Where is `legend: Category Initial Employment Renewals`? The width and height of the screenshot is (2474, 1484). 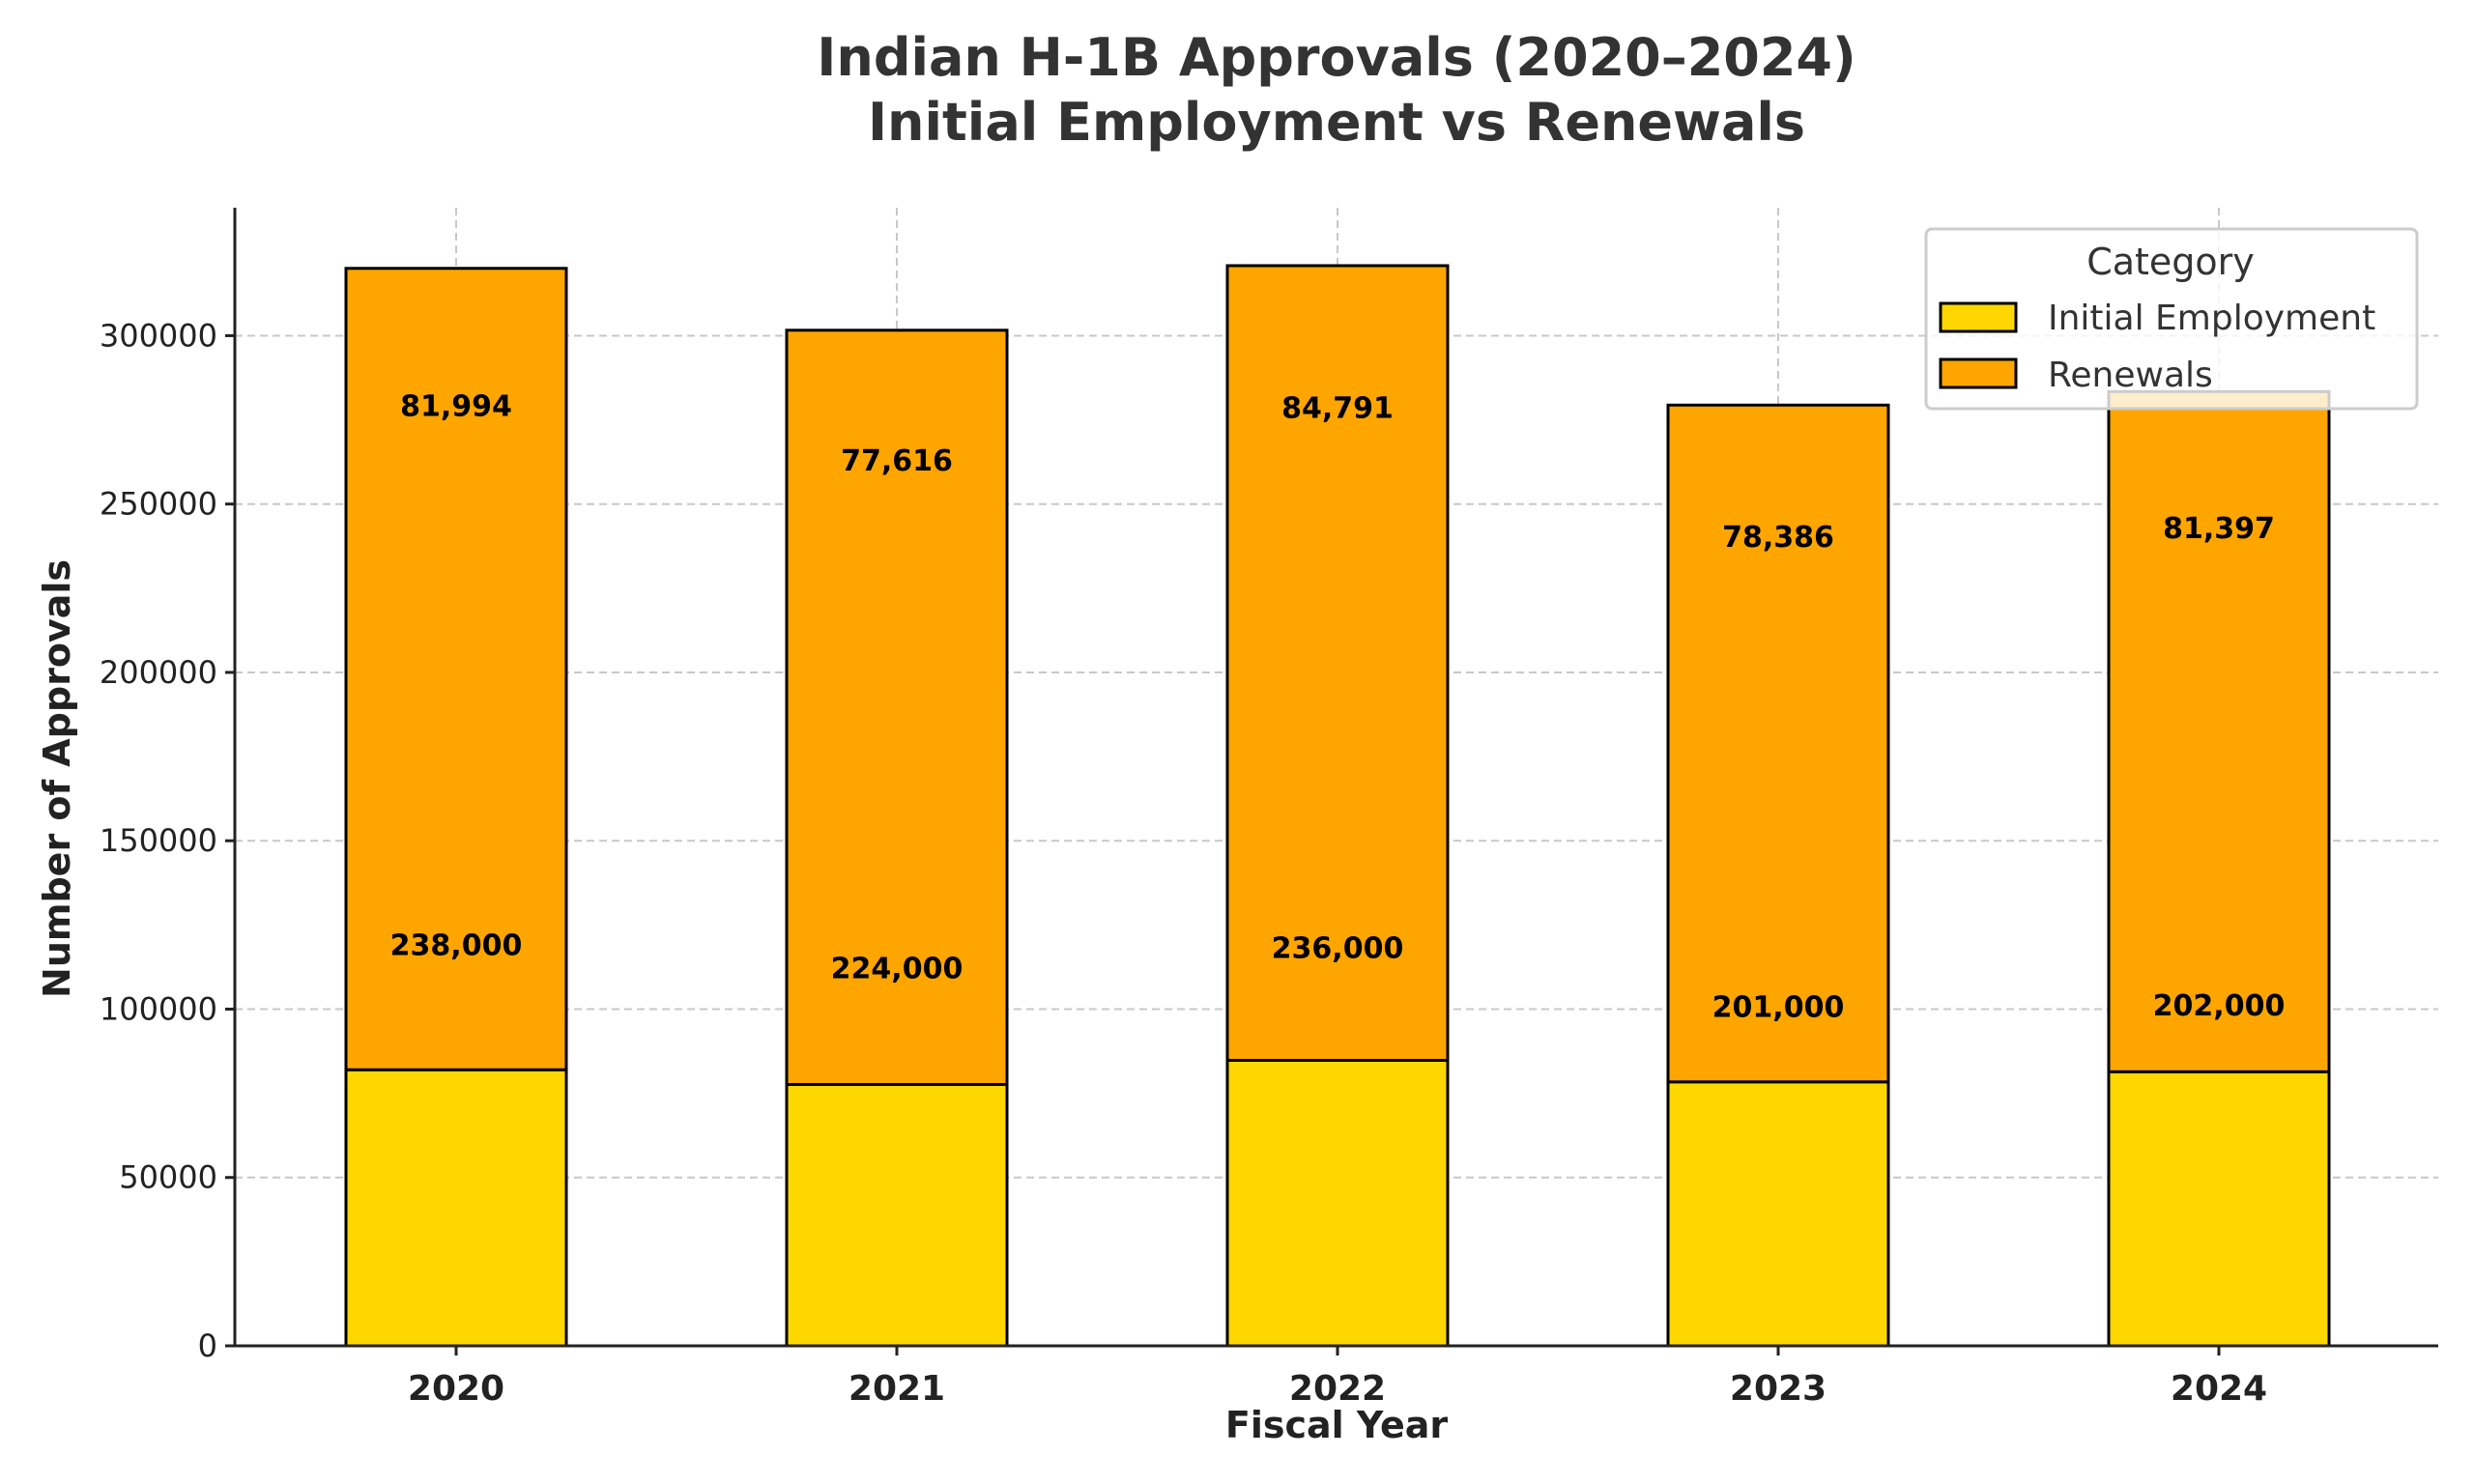
legend: Category Initial Employment Renewals is located at coordinates (2171, 319).